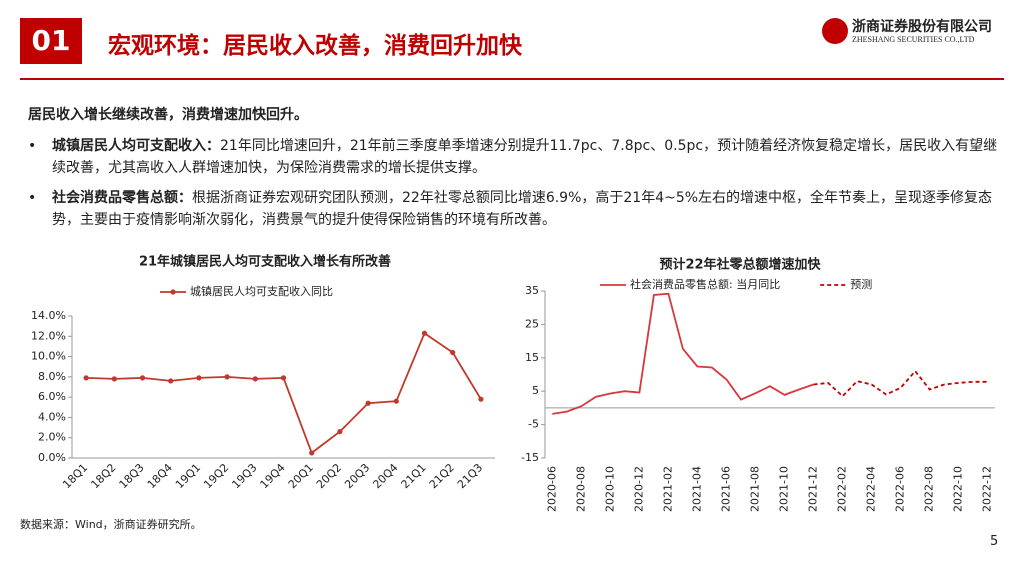 The image size is (1024, 576). Describe the element at coordinates (442, 476) in the screenshot. I see `x-tick-label: 21Q2` at that location.